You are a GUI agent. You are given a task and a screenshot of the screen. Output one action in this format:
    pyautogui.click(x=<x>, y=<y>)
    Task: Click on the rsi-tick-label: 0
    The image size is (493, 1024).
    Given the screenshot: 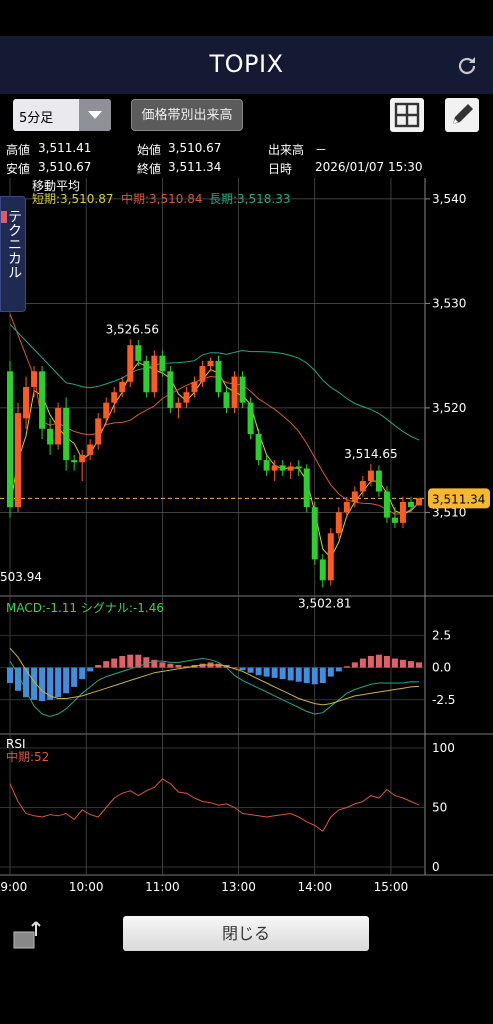 What is the action you would take?
    pyautogui.click(x=436, y=867)
    